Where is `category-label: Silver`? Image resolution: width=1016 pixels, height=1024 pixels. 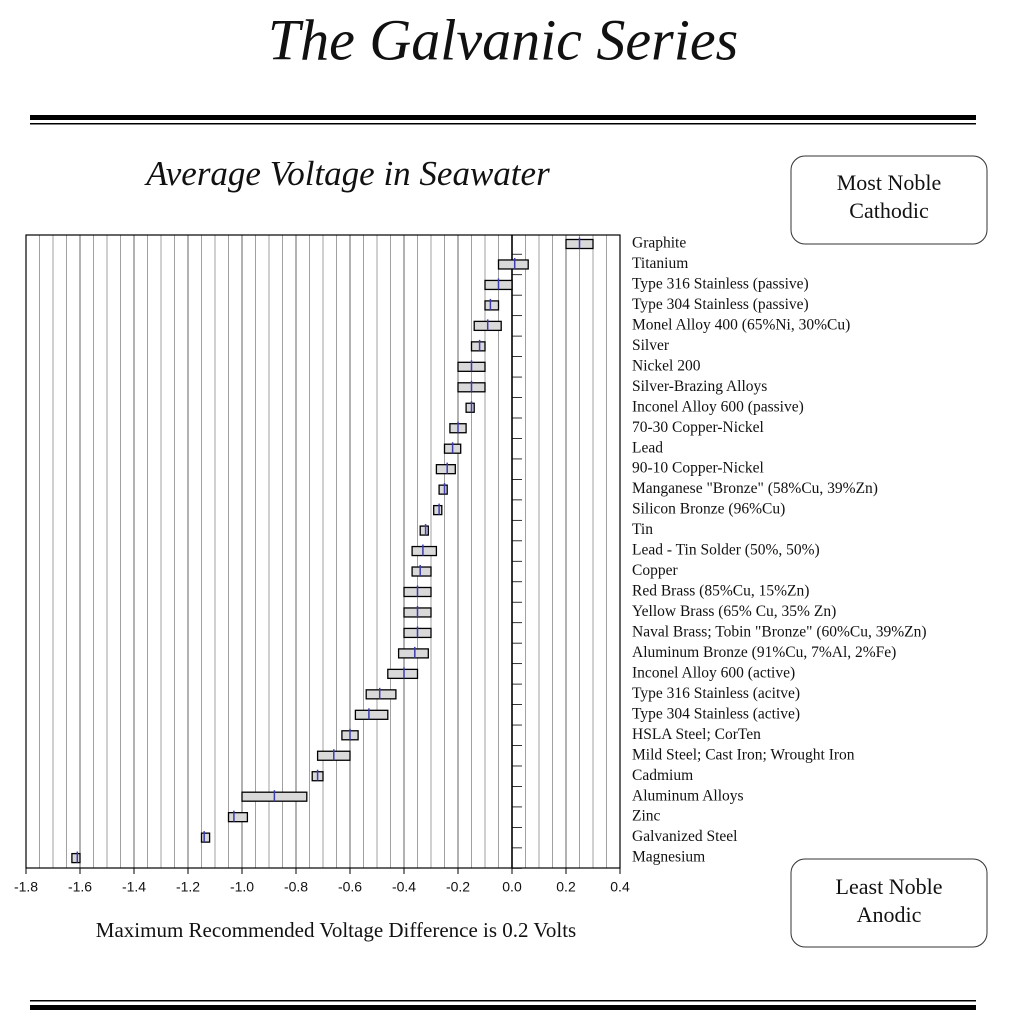 category-label: Silver is located at coordinates (651, 345).